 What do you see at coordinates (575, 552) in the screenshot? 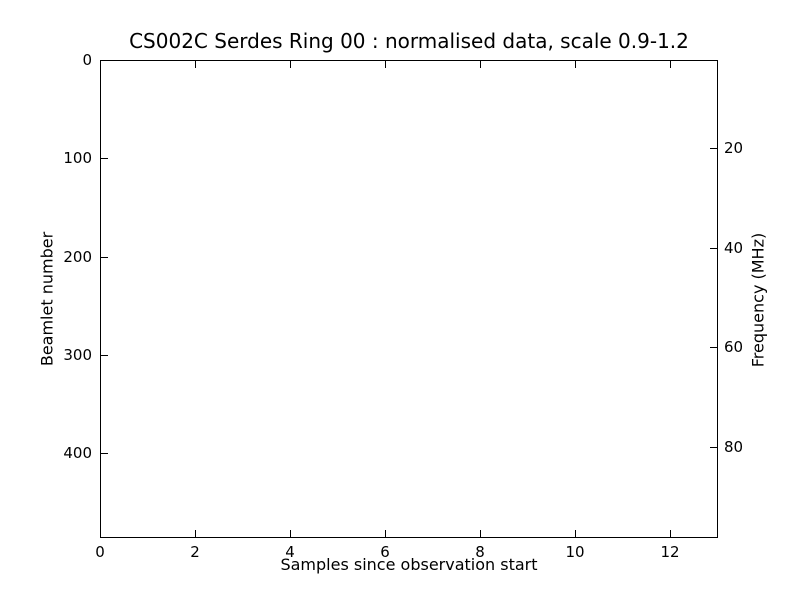
I see `x-tick-label: 10` at bounding box center [575, 552].